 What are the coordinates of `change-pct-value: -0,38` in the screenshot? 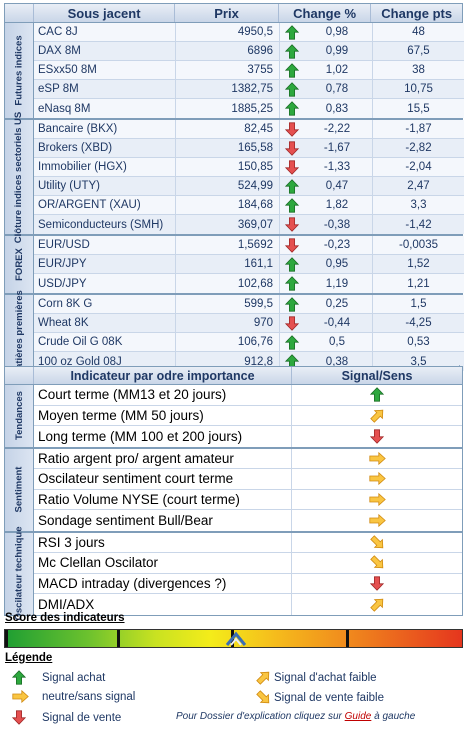 It's located at (337, 224).